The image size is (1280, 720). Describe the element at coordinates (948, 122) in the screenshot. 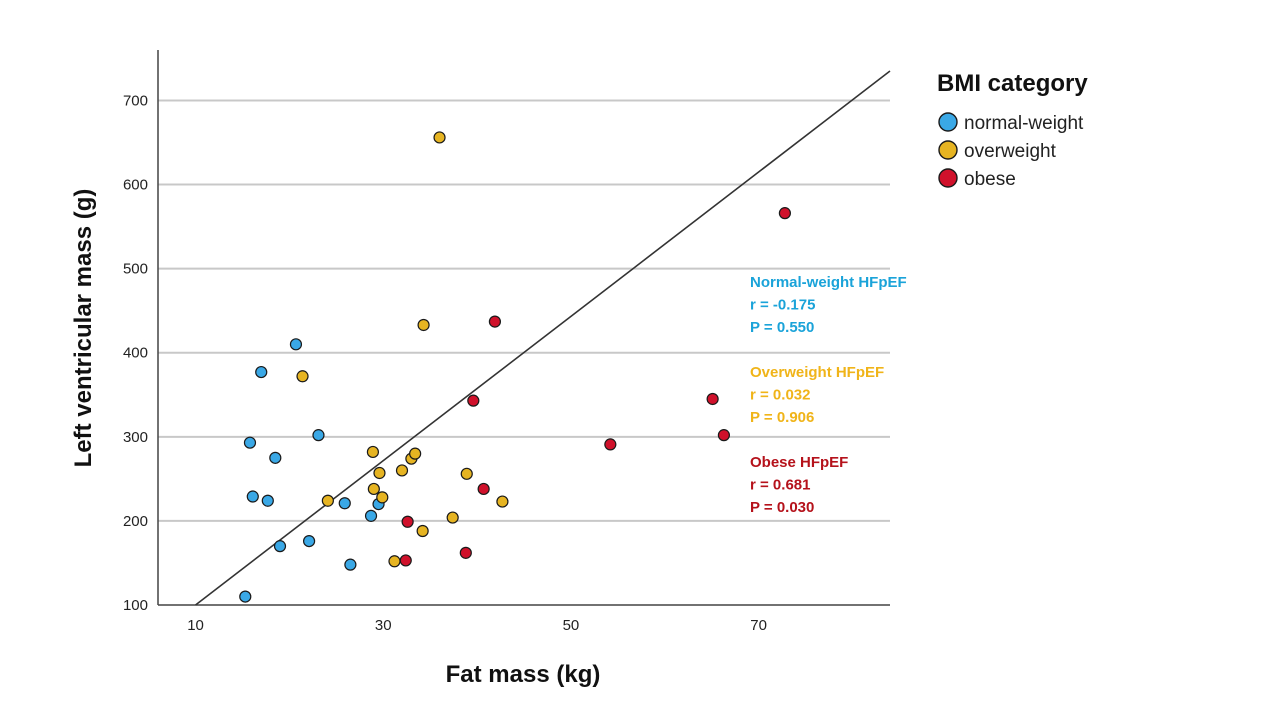

I see `legend-marker-normal-weight` at that location.